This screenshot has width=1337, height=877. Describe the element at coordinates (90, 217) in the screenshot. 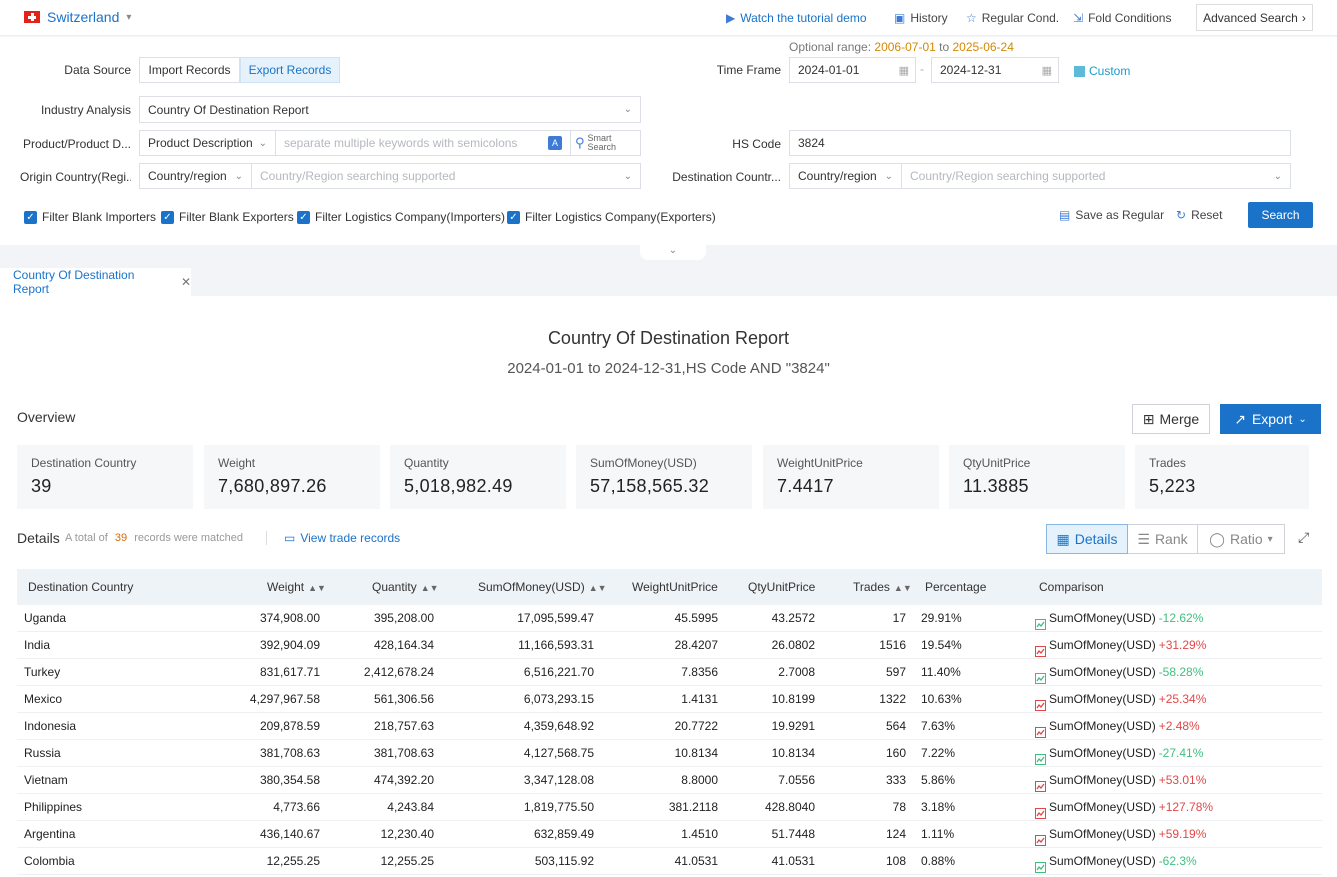

I see `filter-blank-importers-checkbox: ✓ Filter Blank Importers` at that location.